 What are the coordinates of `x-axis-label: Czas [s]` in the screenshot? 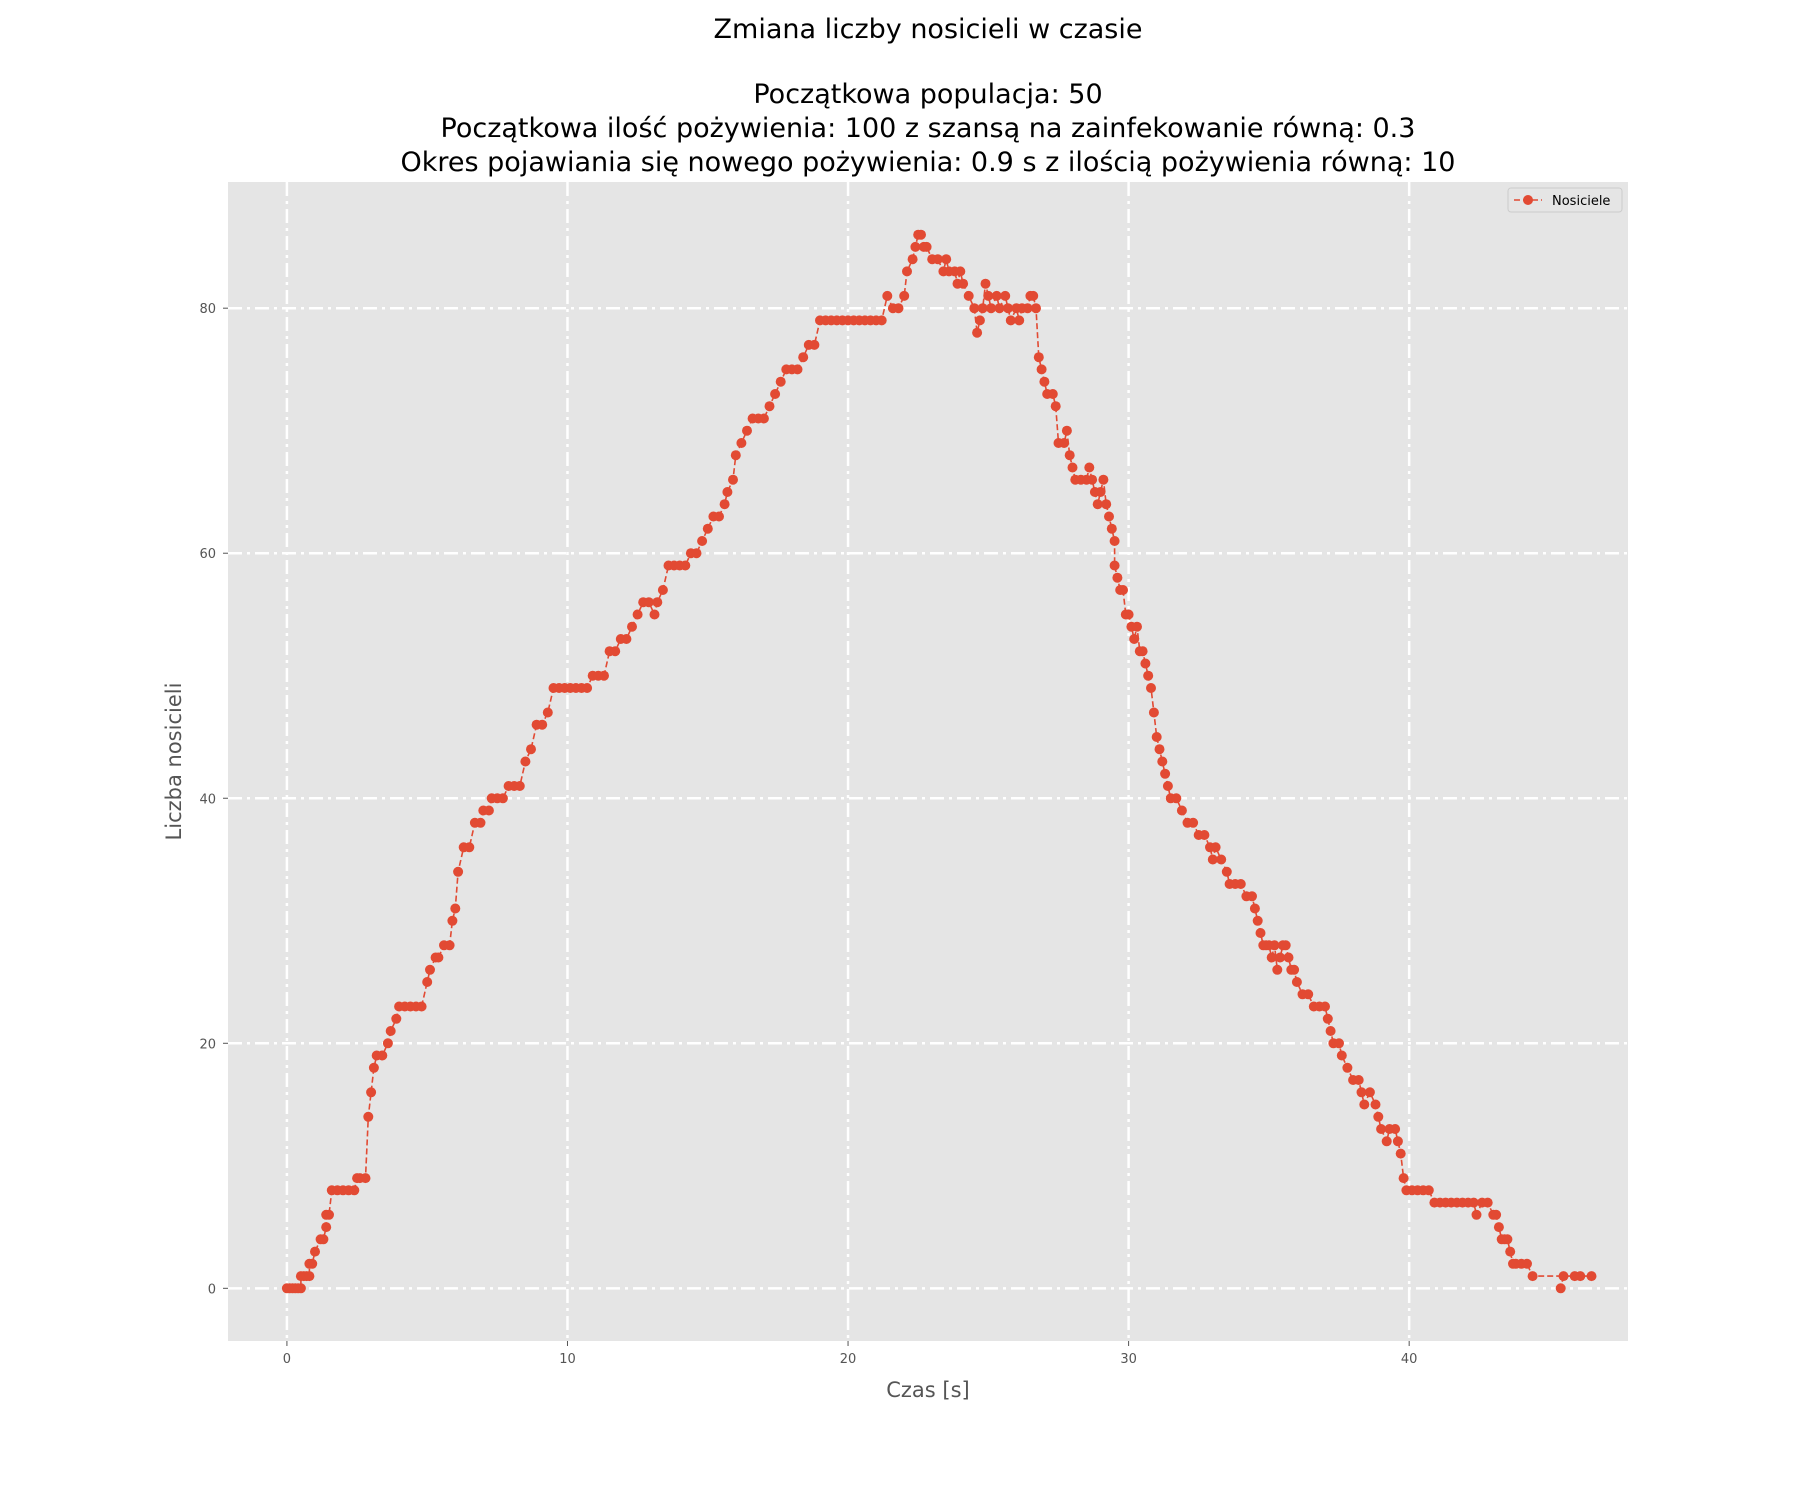 It's located at (928, 1390).